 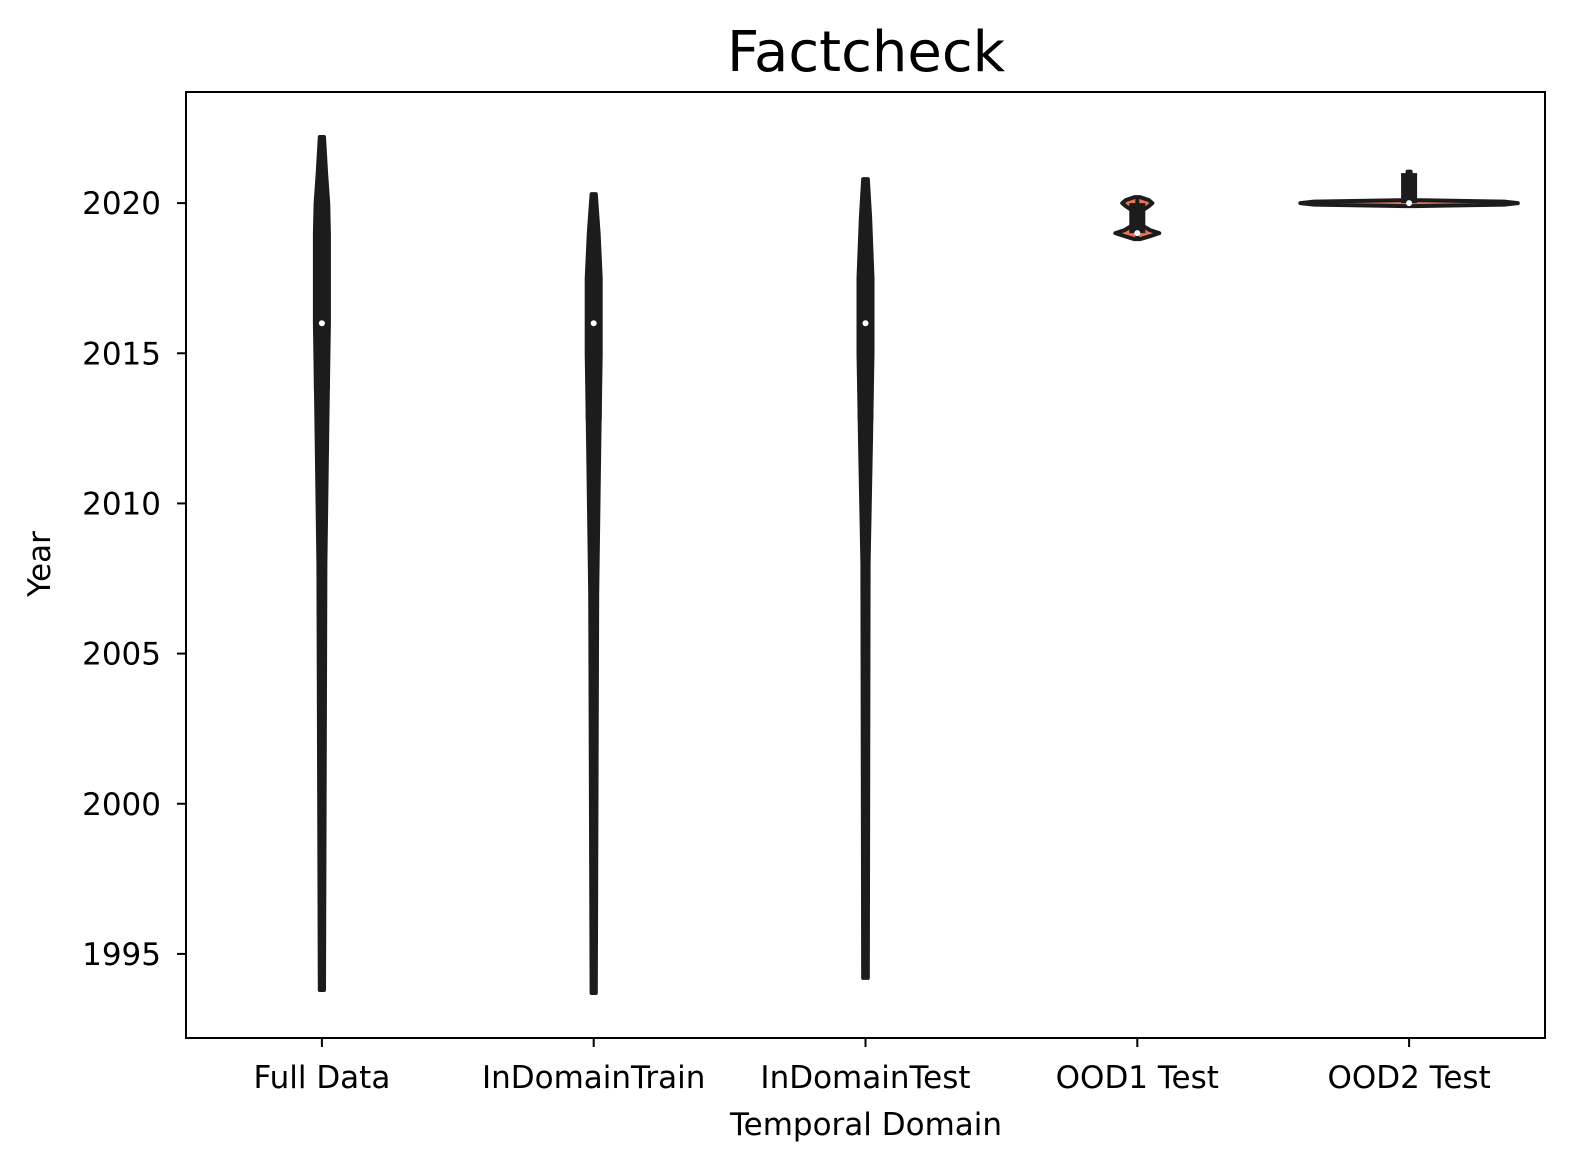 I want to click on x-tick-label: InDomainTrain, so click(x=593, y=1078).